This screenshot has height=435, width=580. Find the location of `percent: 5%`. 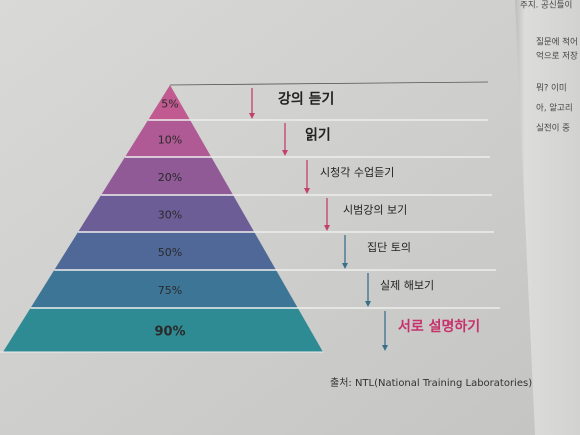

percent: 5% is located at coordinates (169, 104).